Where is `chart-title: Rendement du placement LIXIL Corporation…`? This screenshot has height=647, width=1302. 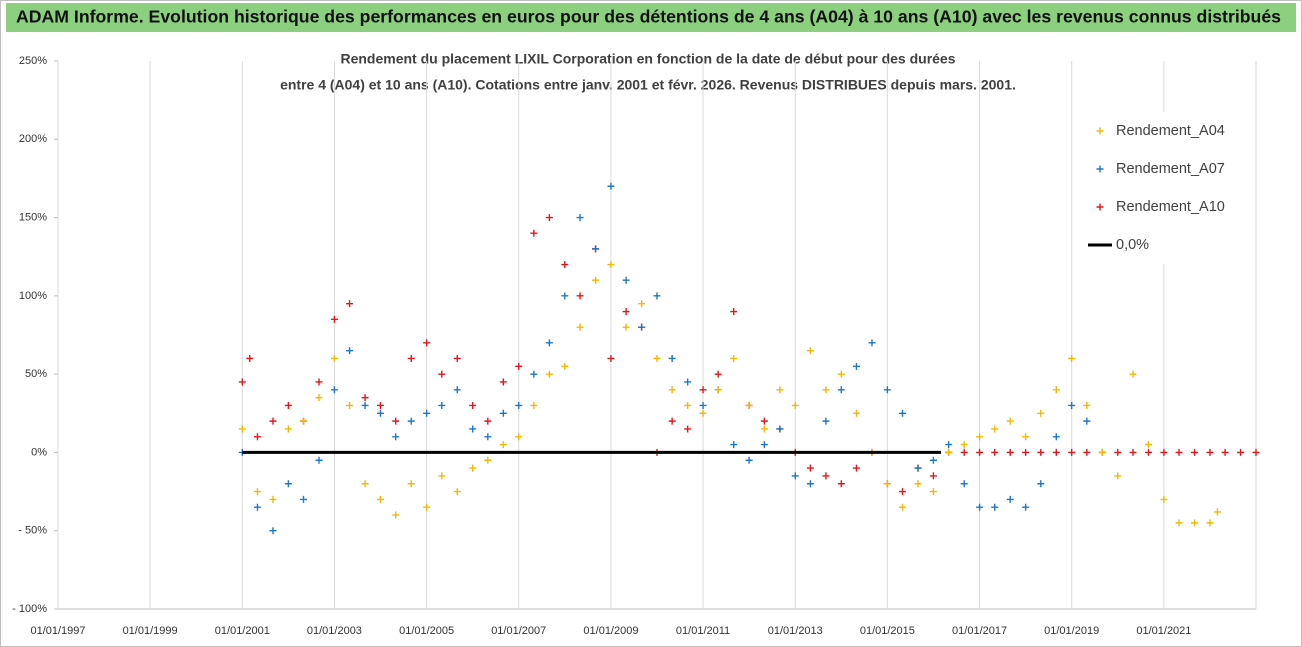 chart-title: Rendement du placement LIXIL Corporation… is located at coordinates (647, 59).